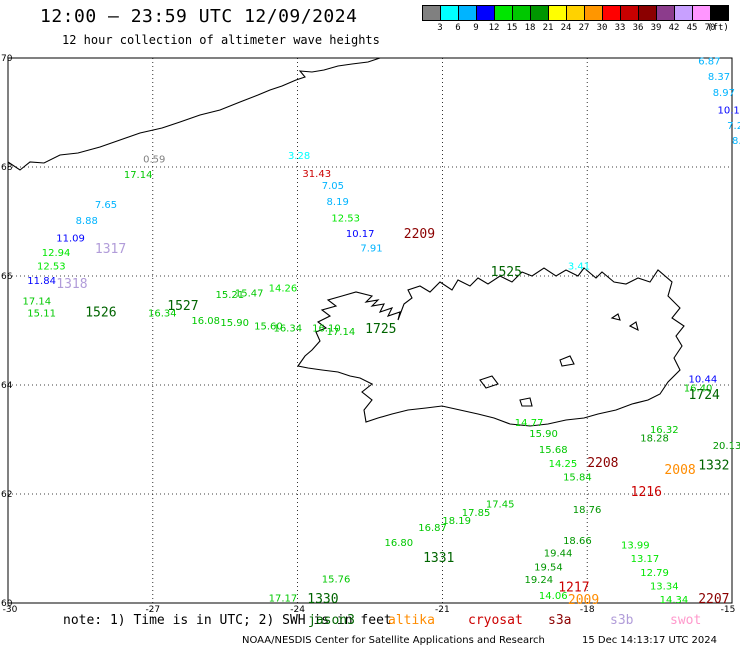  Describe the element at coordinates (579, 266) in the screenshot. I see `wave-height-value: 3.41` at that location.